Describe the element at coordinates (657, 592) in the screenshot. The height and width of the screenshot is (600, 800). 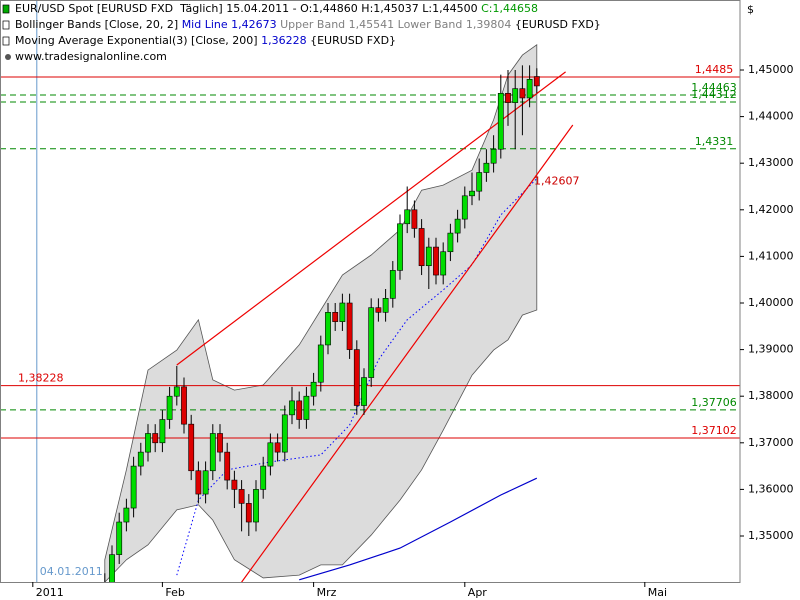
I see `x-tick-label: Mai` at that location.